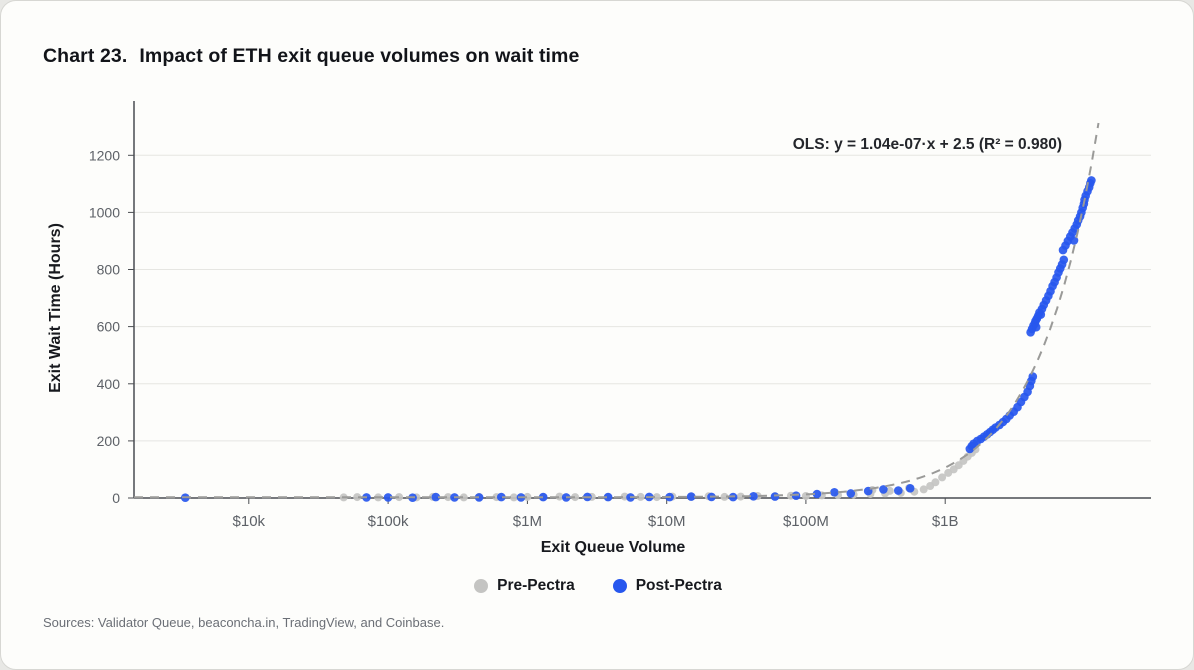 The image size is (1194, 670). Describe the element at coordinates (104, 212) in the screenshot. I see `y-tick-label: 1000` at that location.